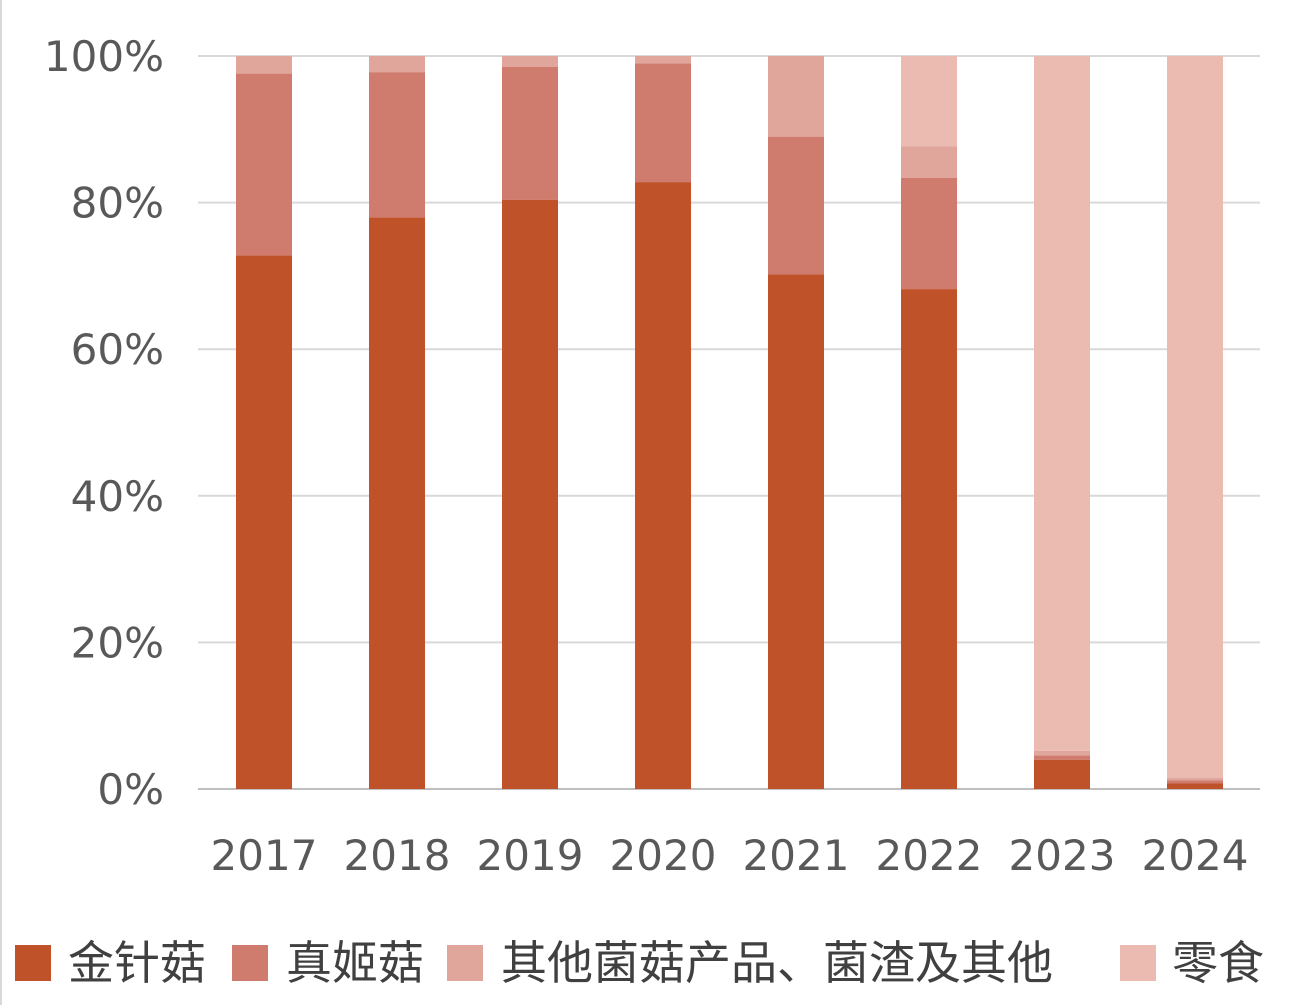 The width and height of the screenshot is (1293, 1005). Describe the element at coordinates (1218, 963) in the screenshot. I see `legend-label-series-3: 零食` at that location.